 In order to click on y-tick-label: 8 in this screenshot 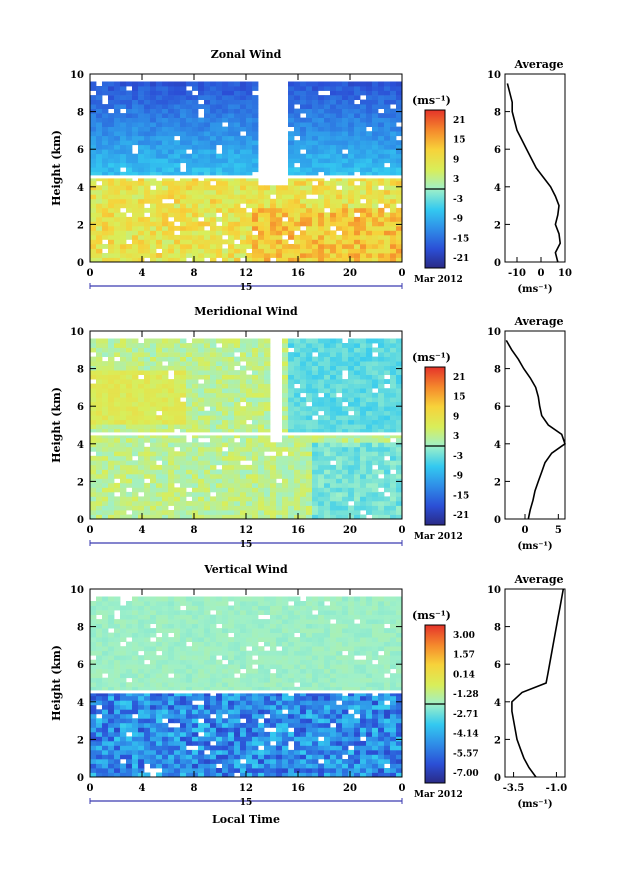, I will do `click(80, 113)`.